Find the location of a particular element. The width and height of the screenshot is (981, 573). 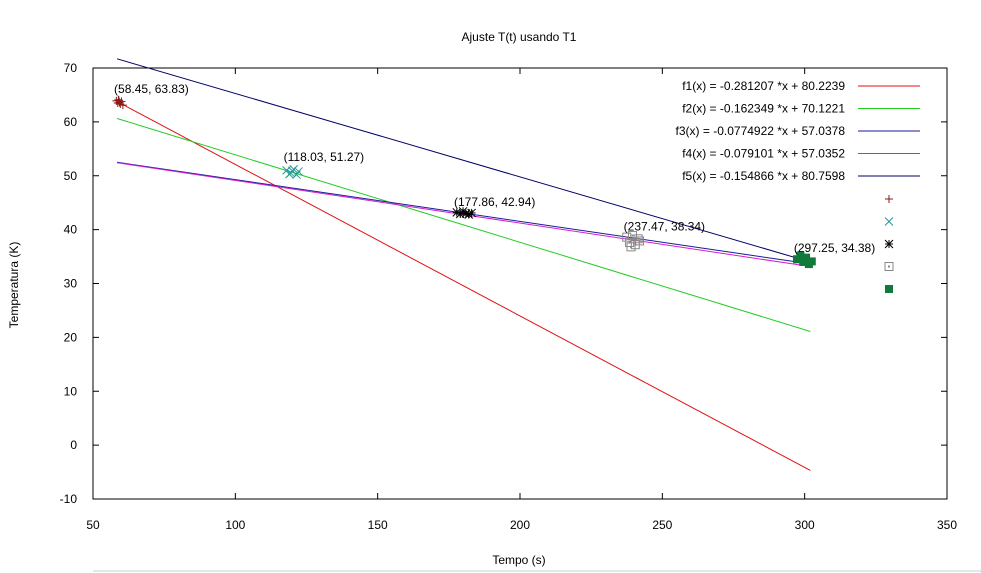

y-tick-label: 0 is located at coordinates (73, 445).